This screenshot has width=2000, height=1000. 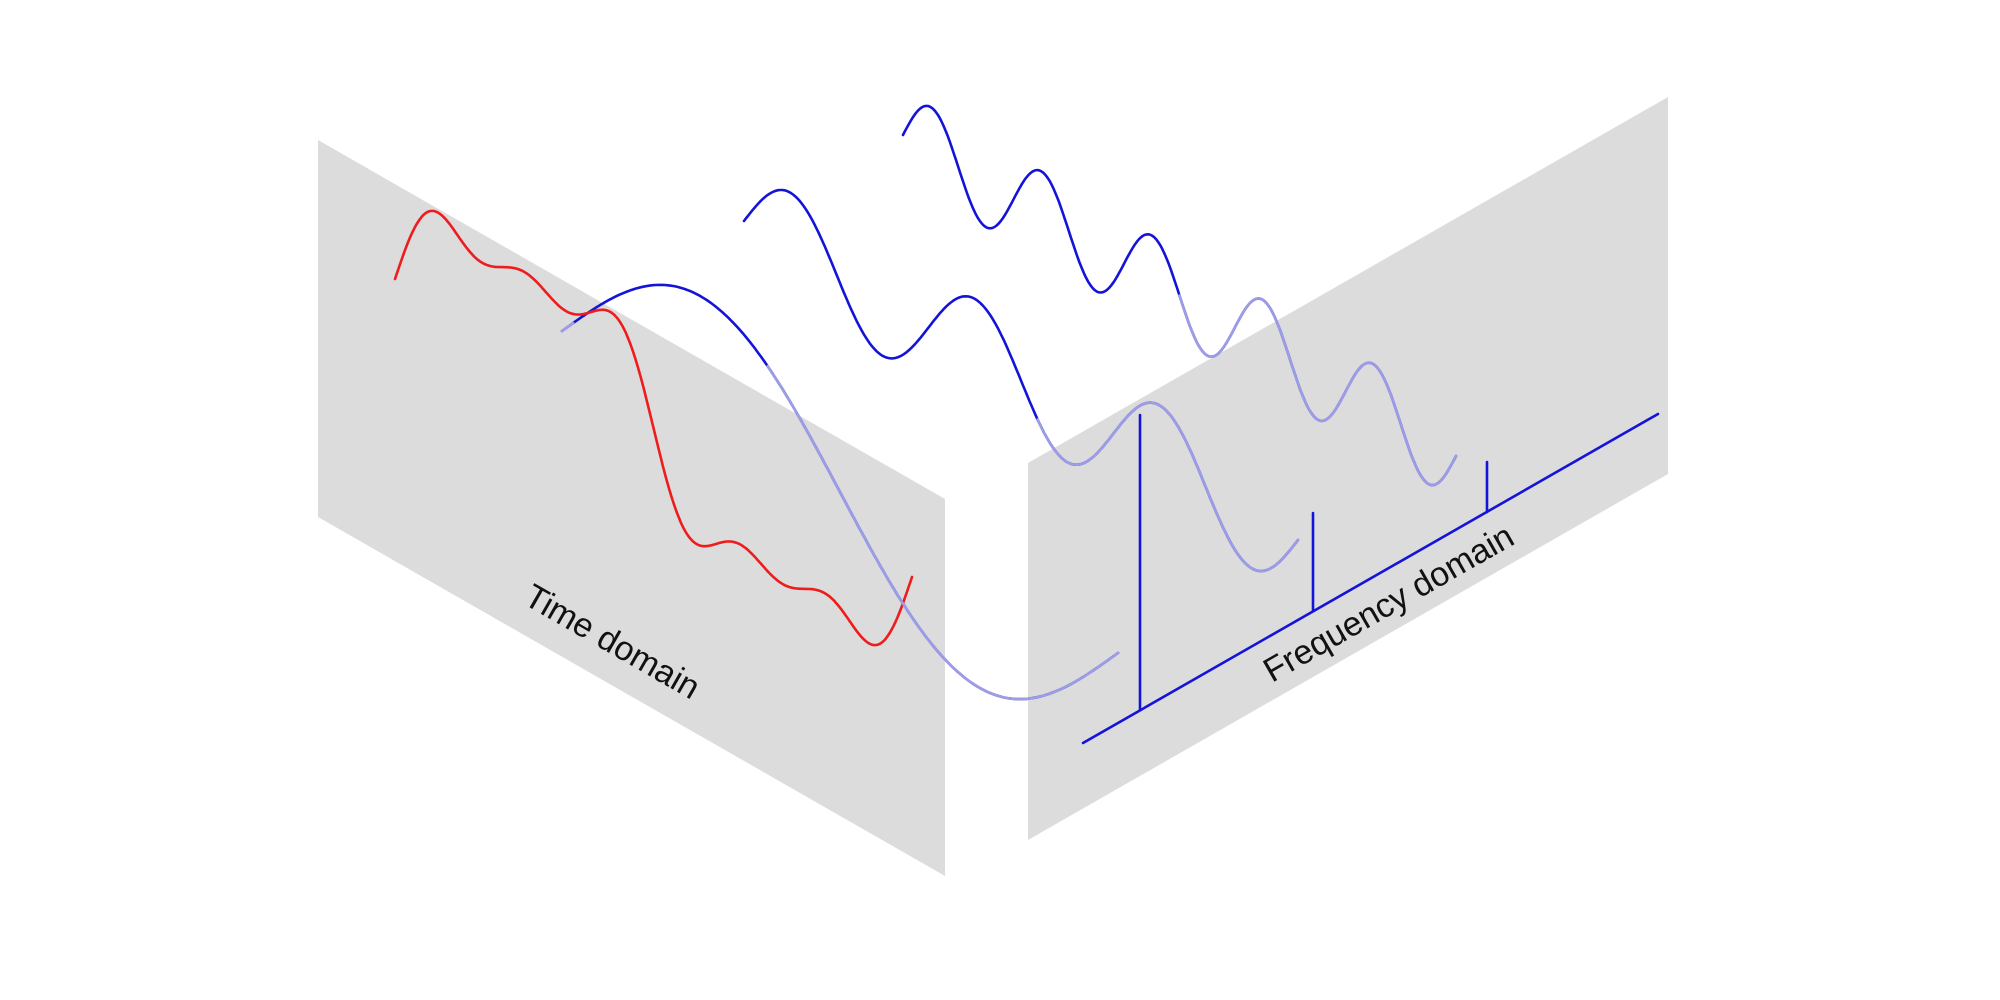 I want to click on frequency-axis, so click(x=1370, y=578).